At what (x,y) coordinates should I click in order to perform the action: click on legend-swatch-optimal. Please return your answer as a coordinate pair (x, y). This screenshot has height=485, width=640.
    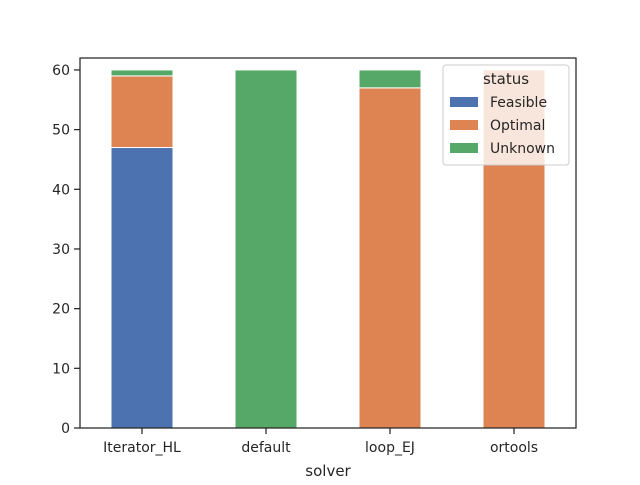
    Looking at the image, I should click on (464, 125).